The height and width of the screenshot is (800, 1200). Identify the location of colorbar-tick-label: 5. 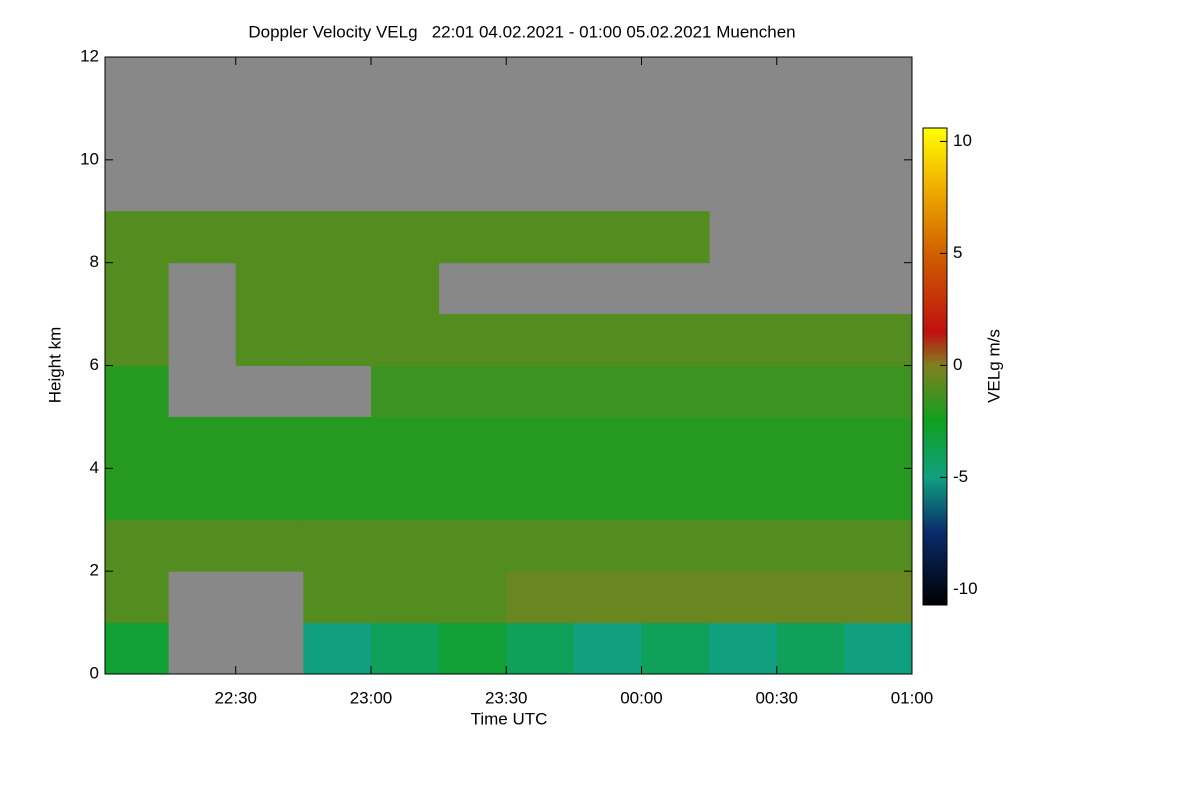
(957, 252).